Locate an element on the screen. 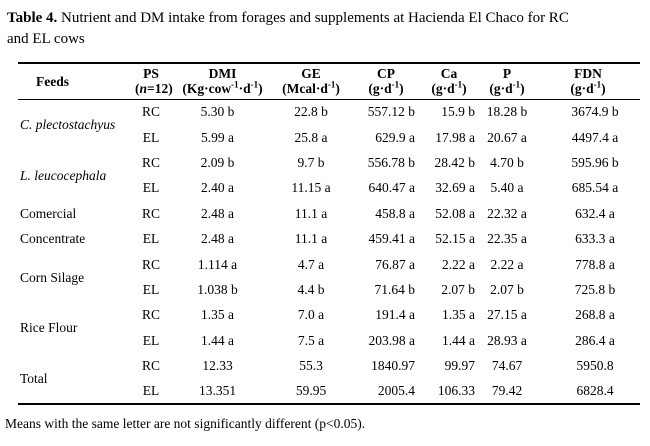 This screenshot has height=446, width=650. ge-value-cell: 4.7 a is located at coordinates (311, 264).